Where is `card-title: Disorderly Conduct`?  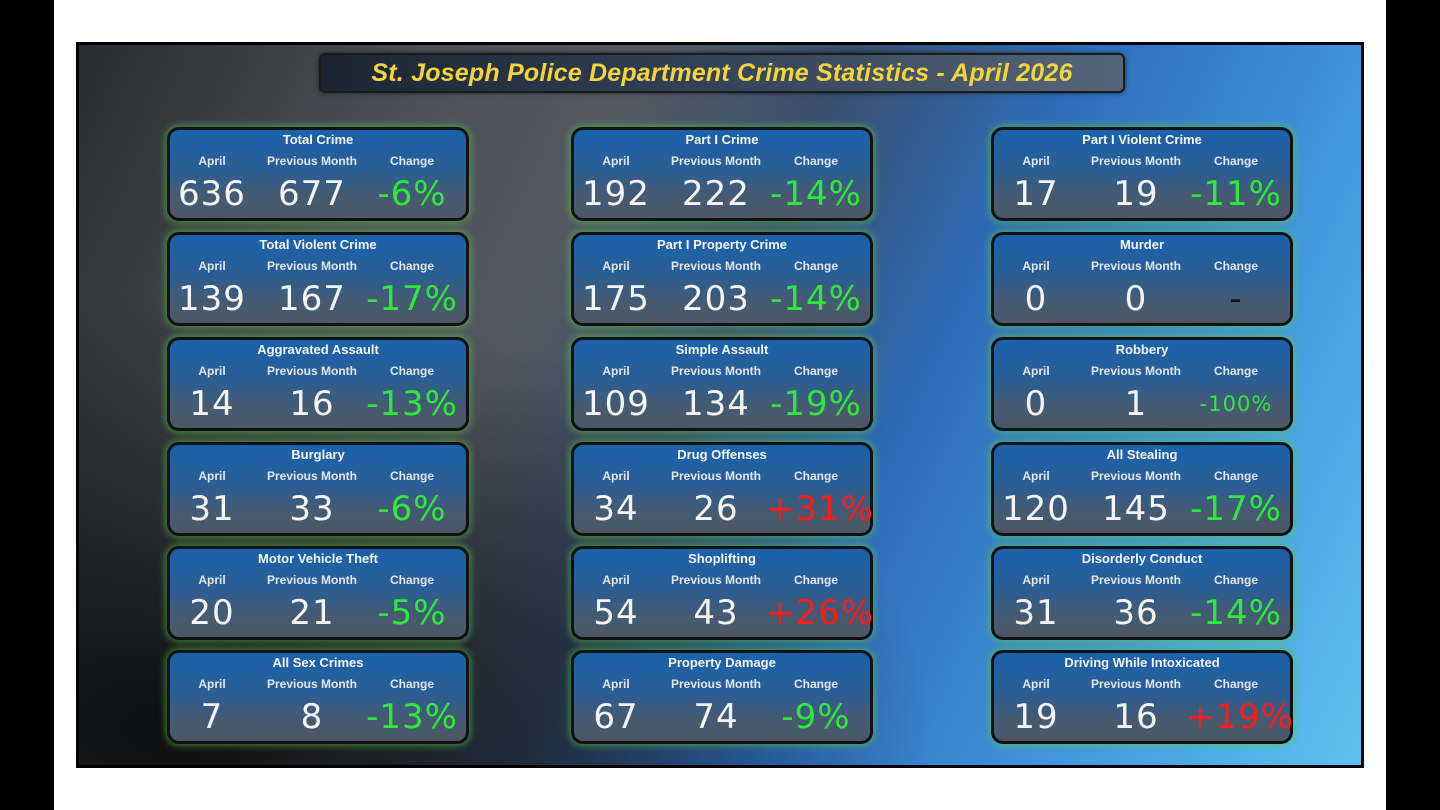
card-title: Disorderly Conduct is located at coordinates (1142, 558).